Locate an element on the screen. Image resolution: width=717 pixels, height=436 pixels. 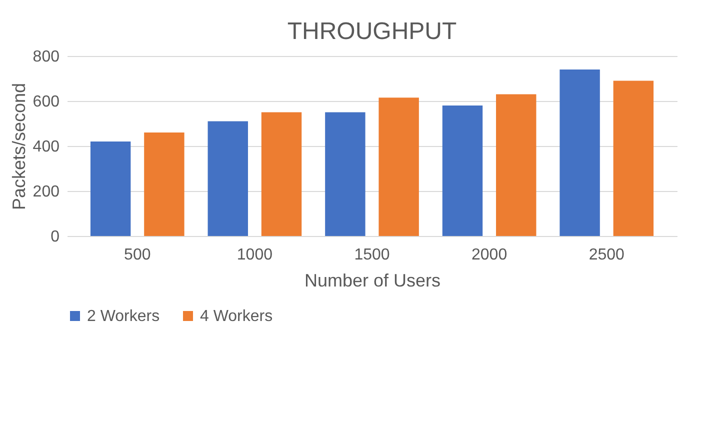
legend-label: 4 Workers is located at coordinates (236, 316).